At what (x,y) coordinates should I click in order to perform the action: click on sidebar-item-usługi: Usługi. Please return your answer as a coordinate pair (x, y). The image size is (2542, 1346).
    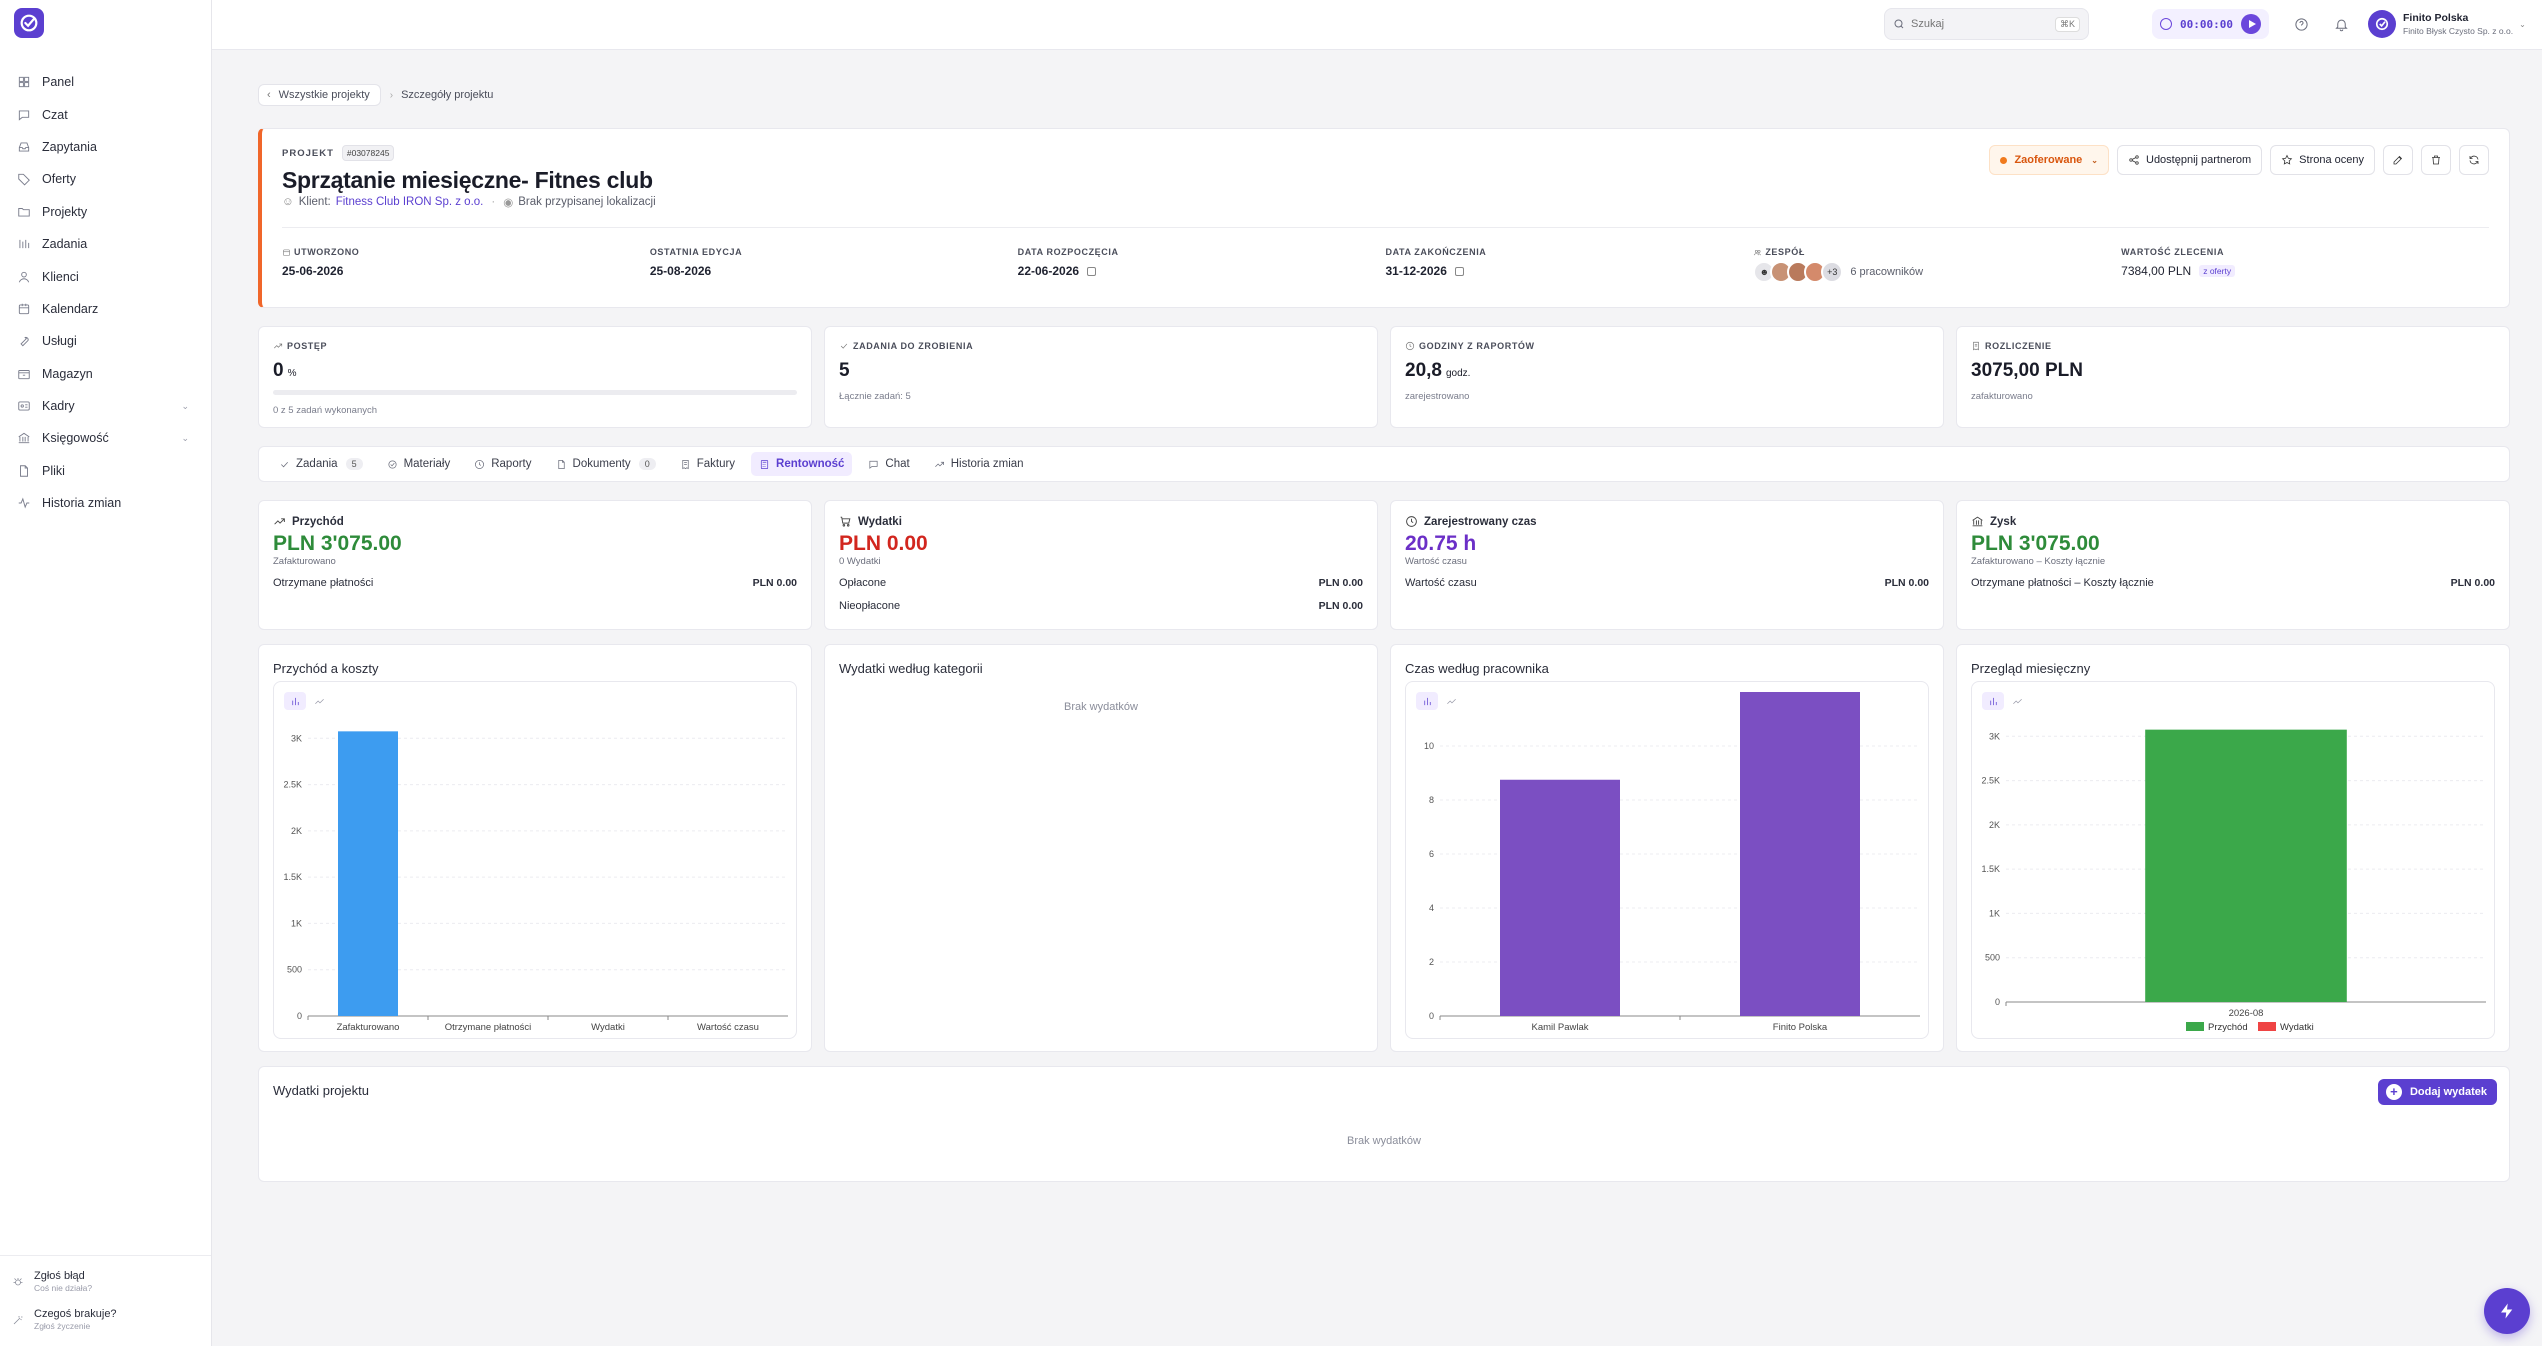
    Looking at the image, I should click on (105, 341).